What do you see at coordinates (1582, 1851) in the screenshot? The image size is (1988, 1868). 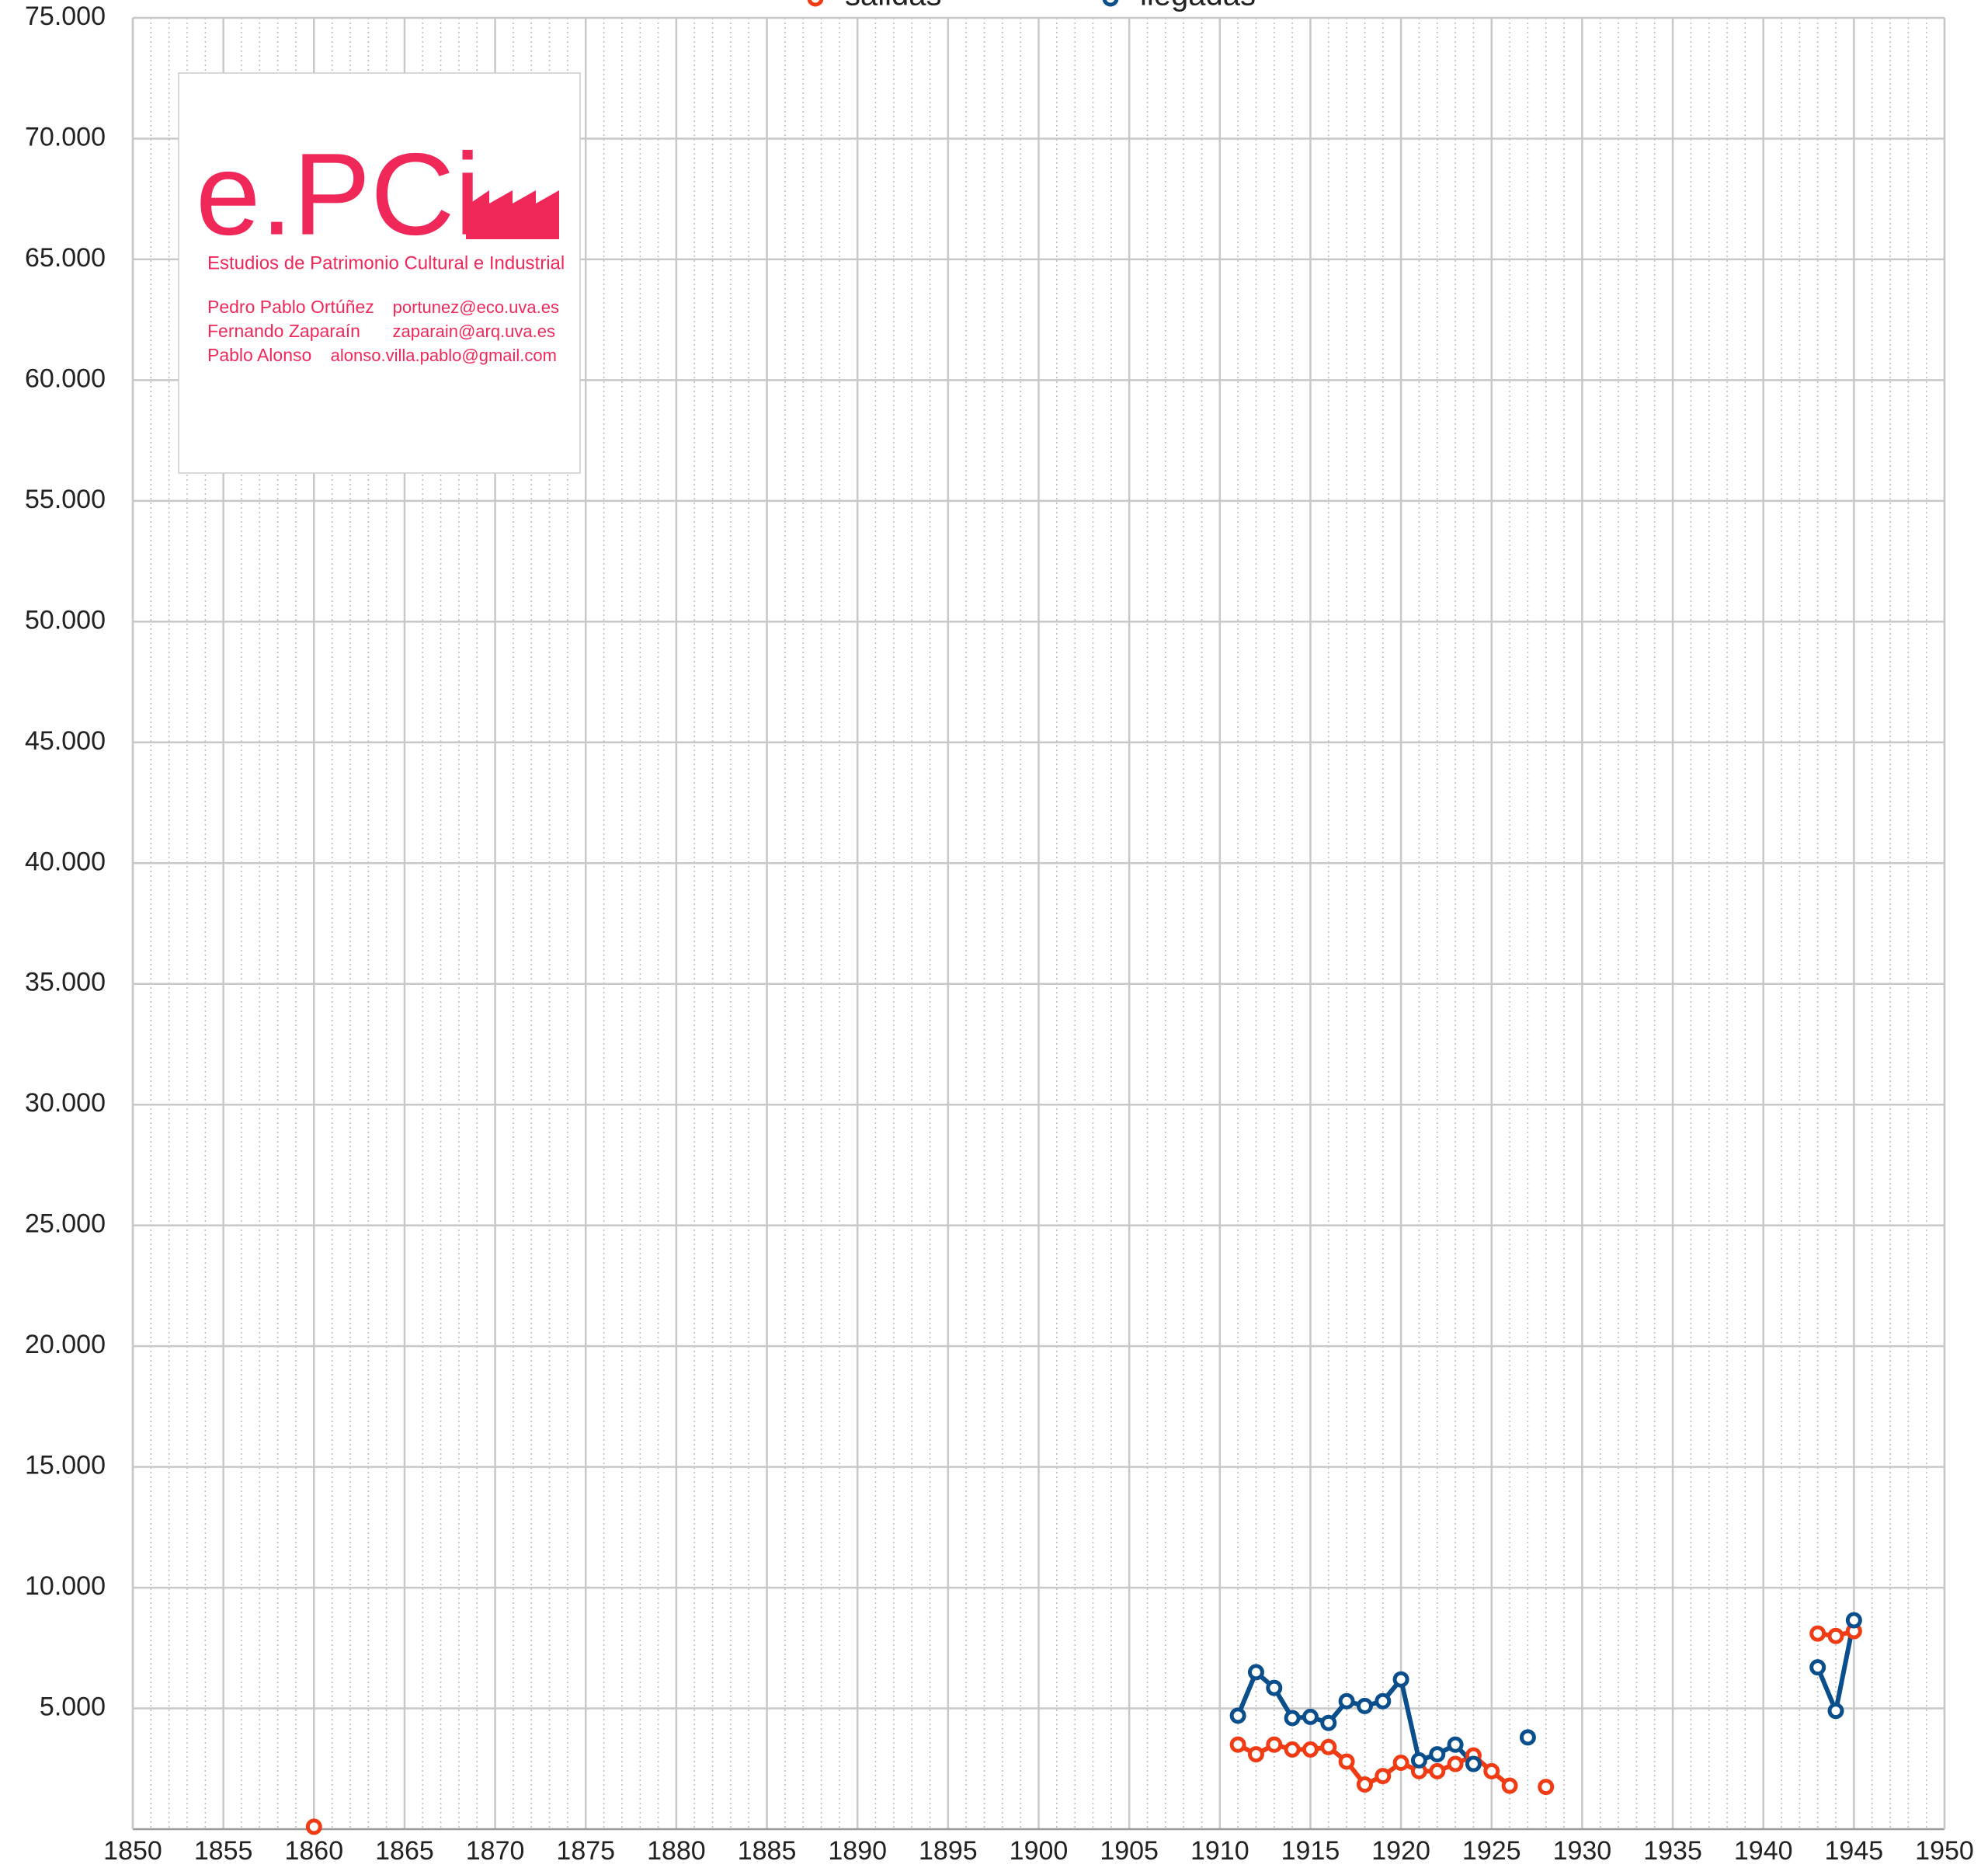 I see `x-tick-label: 1930` at bounding box center [1582, 1851].